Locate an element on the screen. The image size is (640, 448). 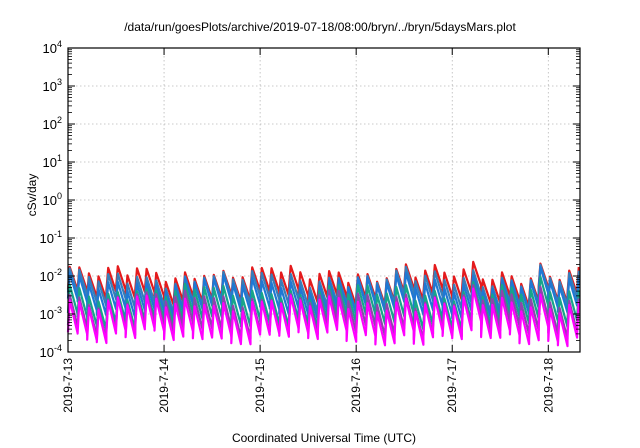
y-tick-label: 10³ is located at coordinates (52, 85).